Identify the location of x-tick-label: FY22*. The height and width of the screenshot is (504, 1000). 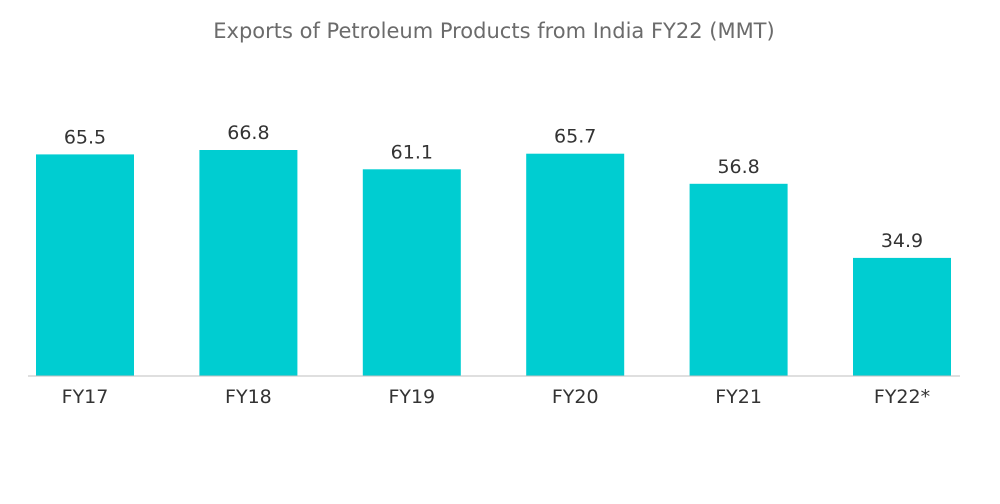
(902, 397).